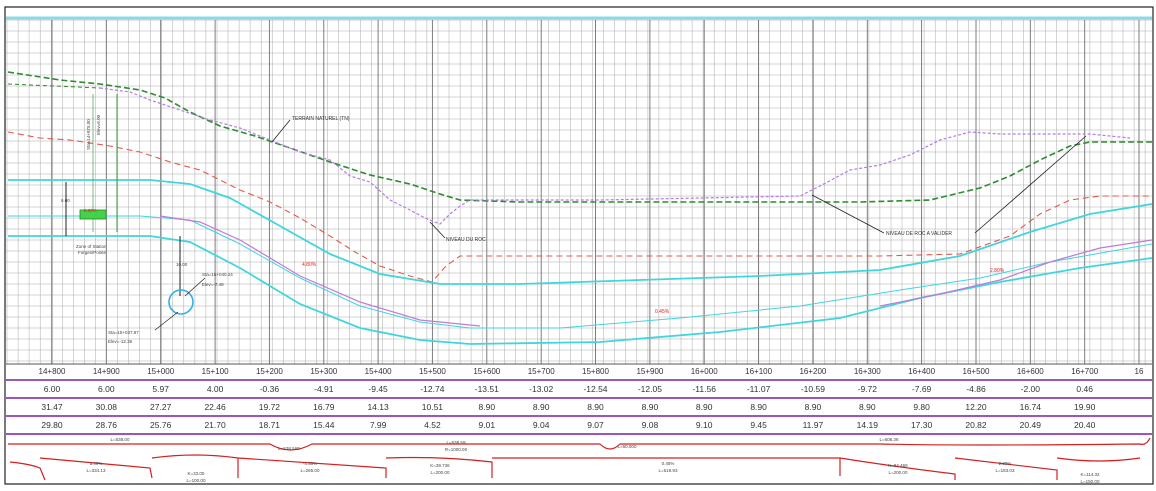 The image size is (1156, 491). Describe the element at coordinates (88, 134) in the screenshot. I see `sta-vertical-label: Sta=14+875.00` at that location.